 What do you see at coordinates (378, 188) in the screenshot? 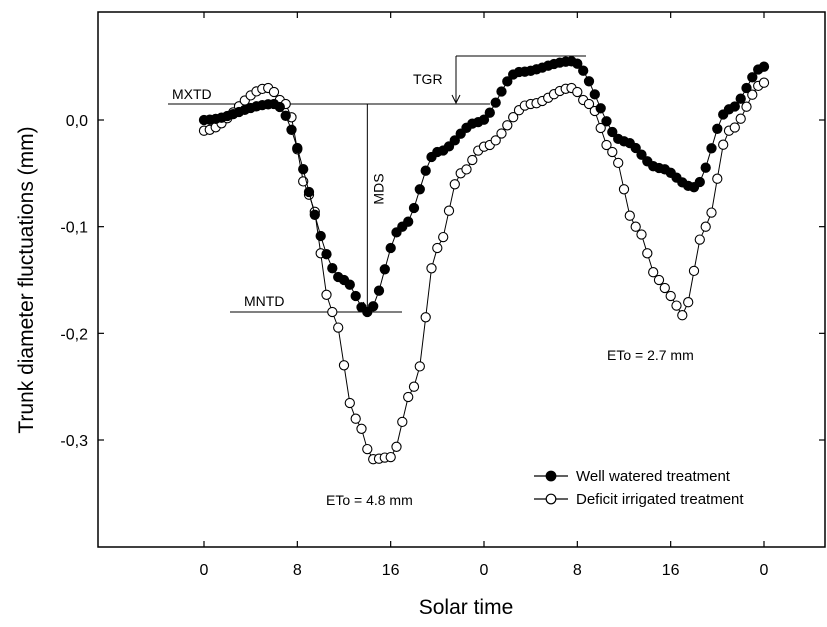
I see `annotation-mds: MDS` at bounding box center [378, 188].